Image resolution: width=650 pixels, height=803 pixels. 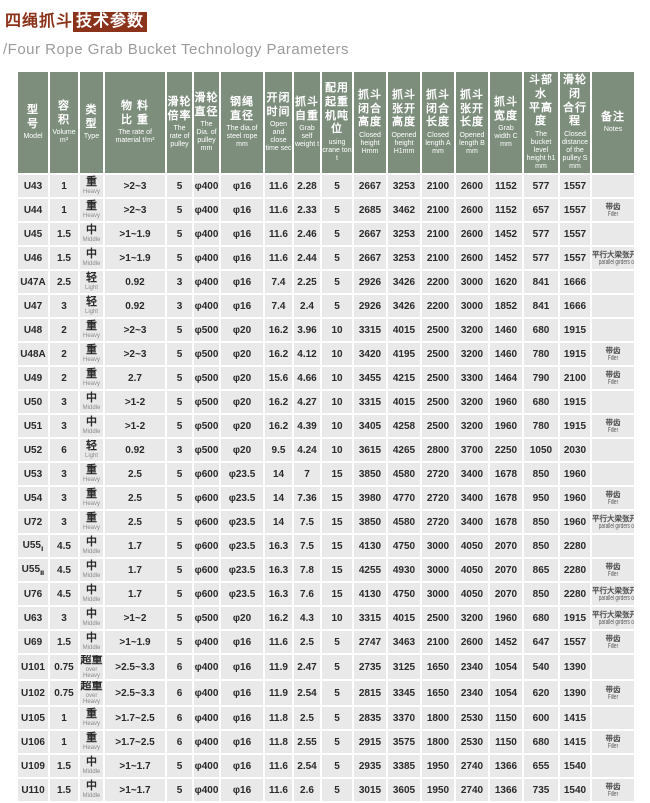 I want to click on cell-crane_ton: 15, so click(x=337, y=546).